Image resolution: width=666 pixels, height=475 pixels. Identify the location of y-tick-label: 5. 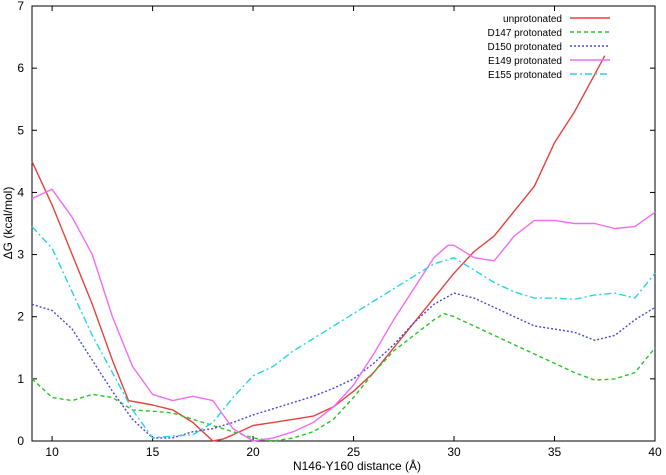
(20, 130).